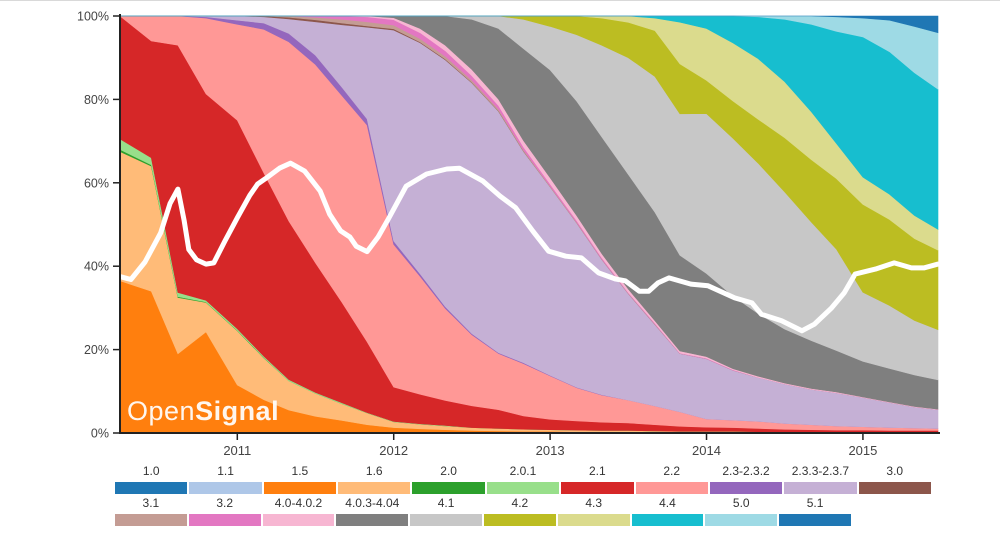  I want to click on legend-swatch-4.0-4.0.2, so click(298, 520).